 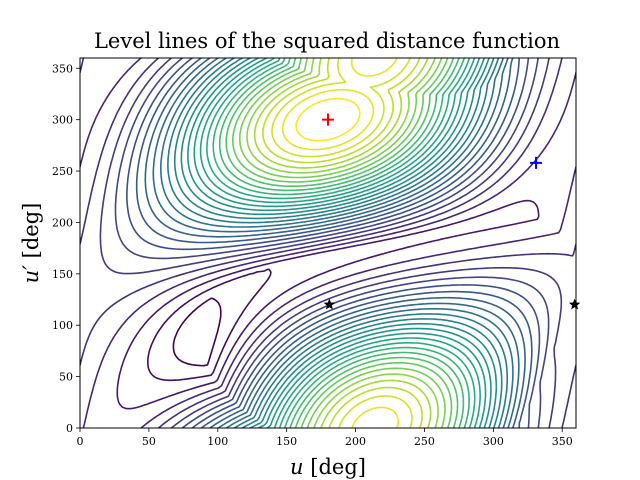 What do you see at coordinates (297, 467) in the screenshot?
I see `x-axis-label-var: u` at bounding box center [297, 467].